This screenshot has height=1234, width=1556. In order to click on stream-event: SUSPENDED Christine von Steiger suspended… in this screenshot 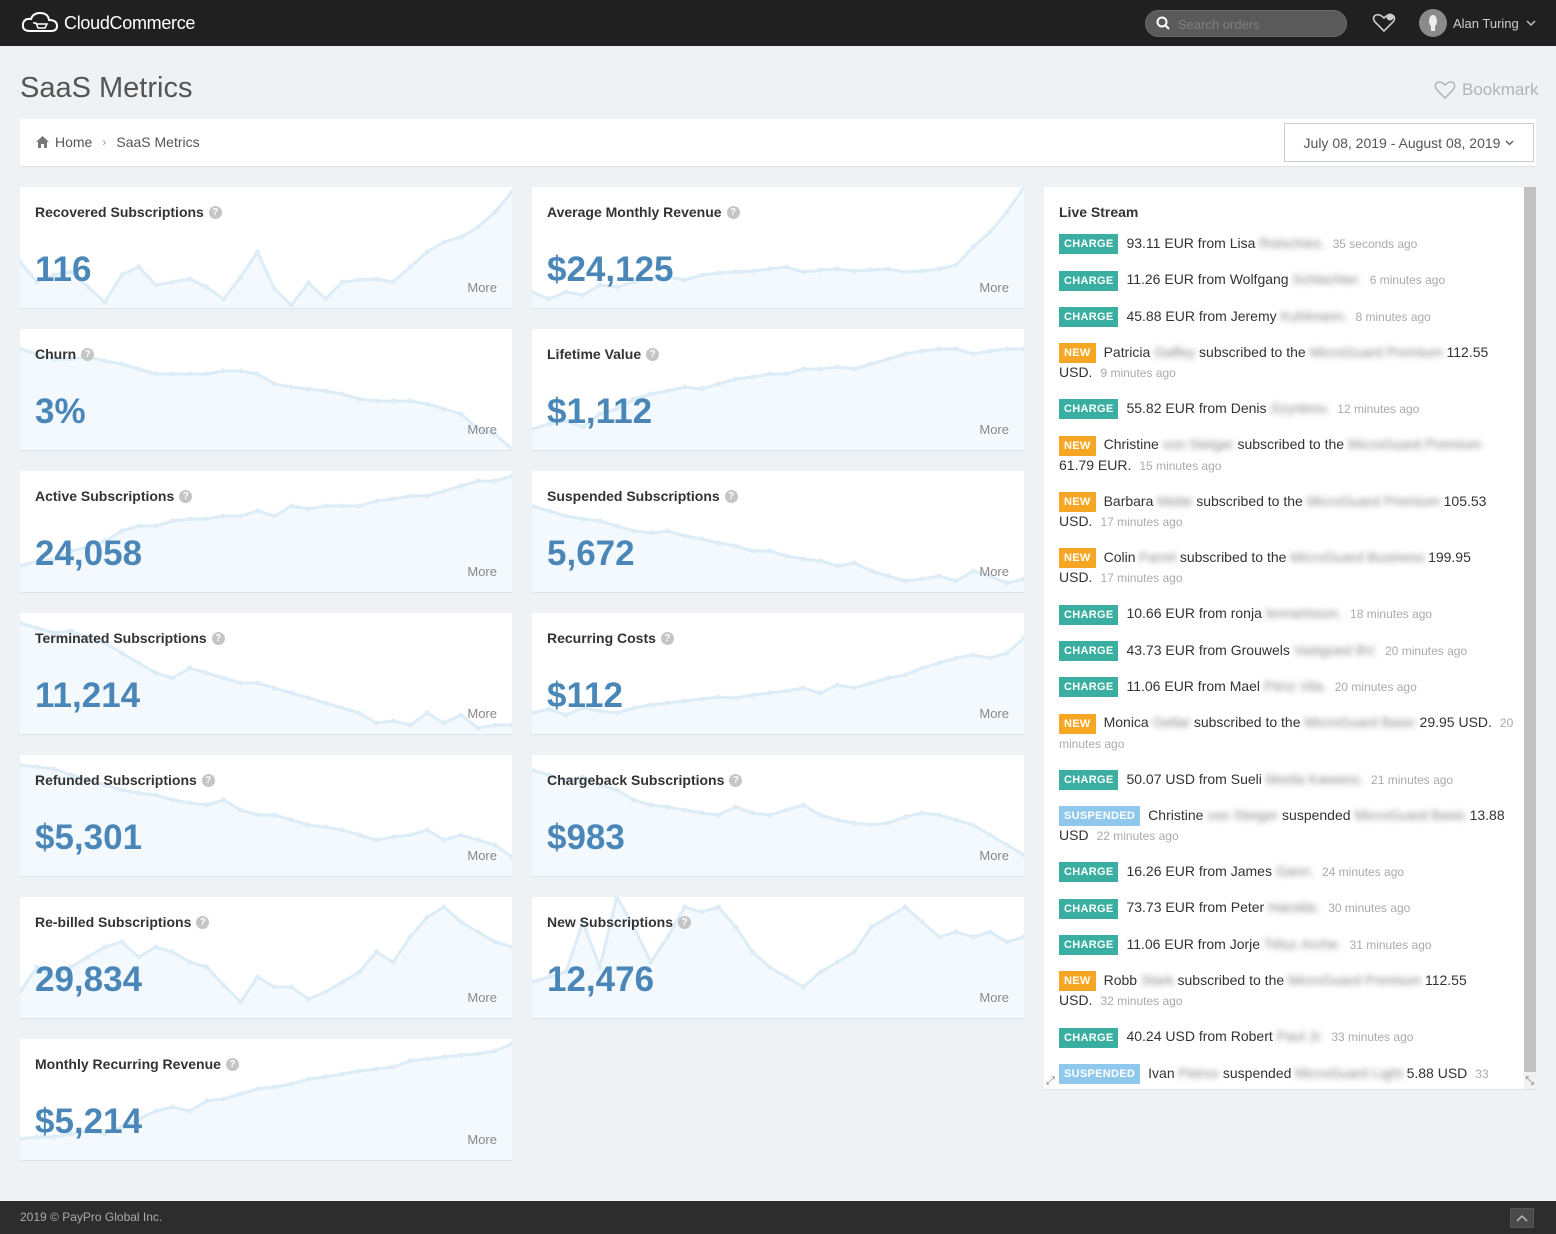, I will do `click(1286, 826)`.